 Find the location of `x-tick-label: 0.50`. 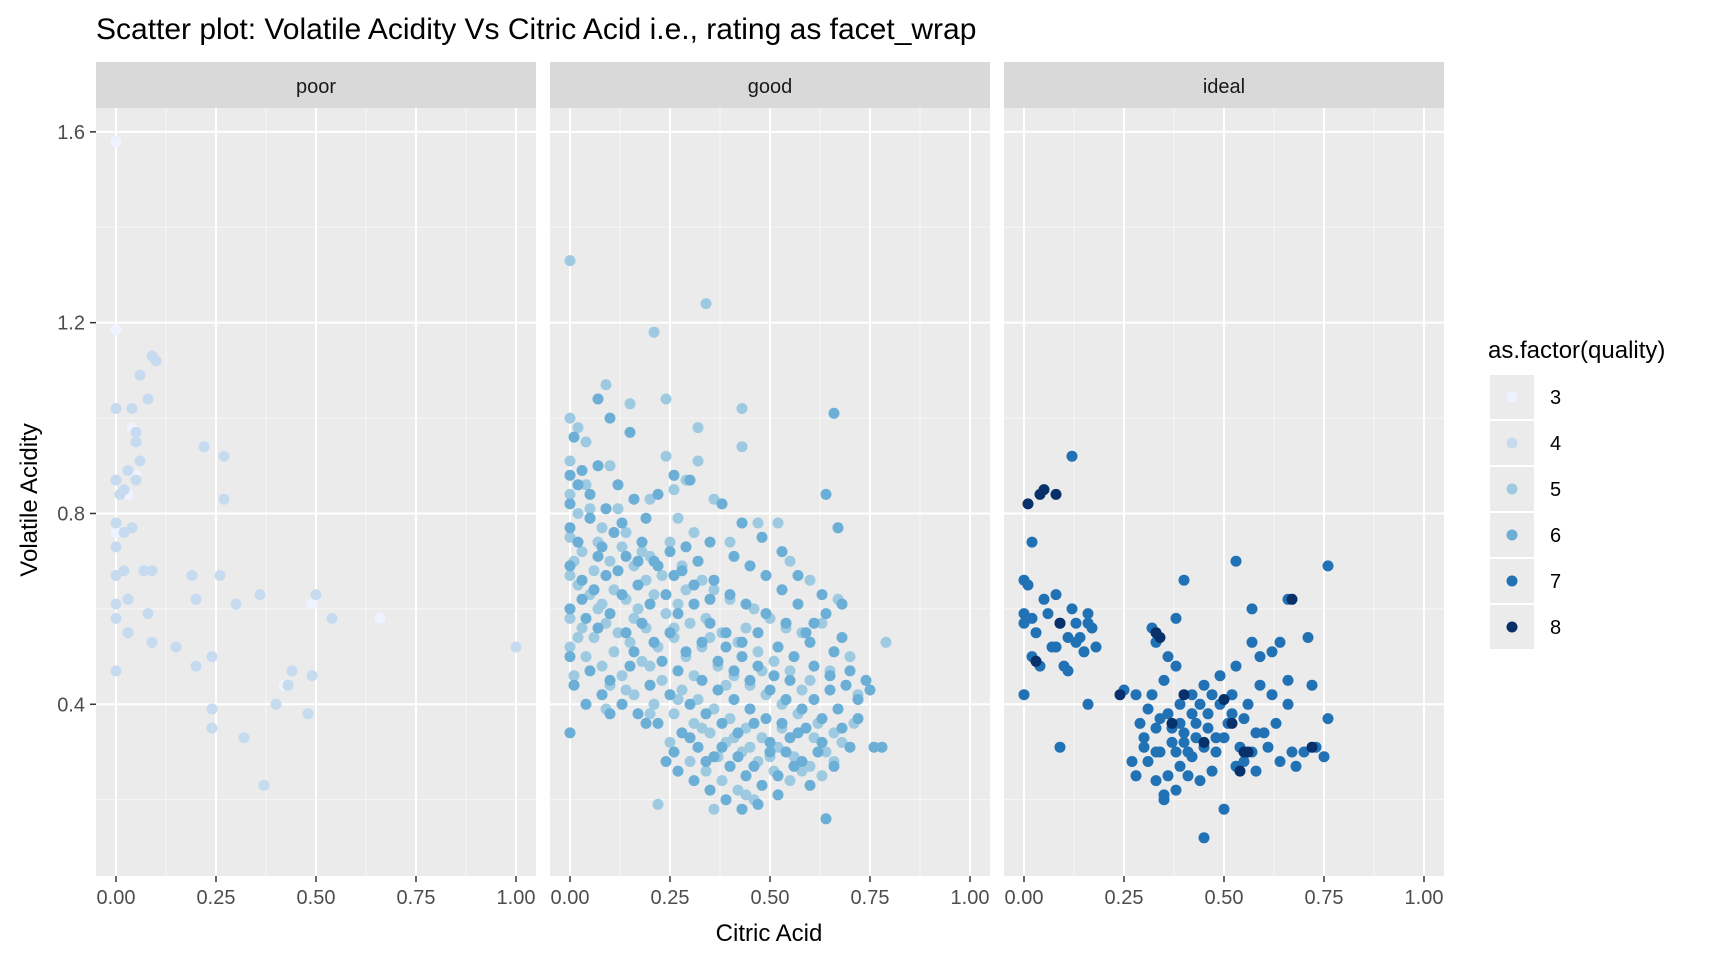

x-tick-label: 0.50 is located at coordinates (770, 898).